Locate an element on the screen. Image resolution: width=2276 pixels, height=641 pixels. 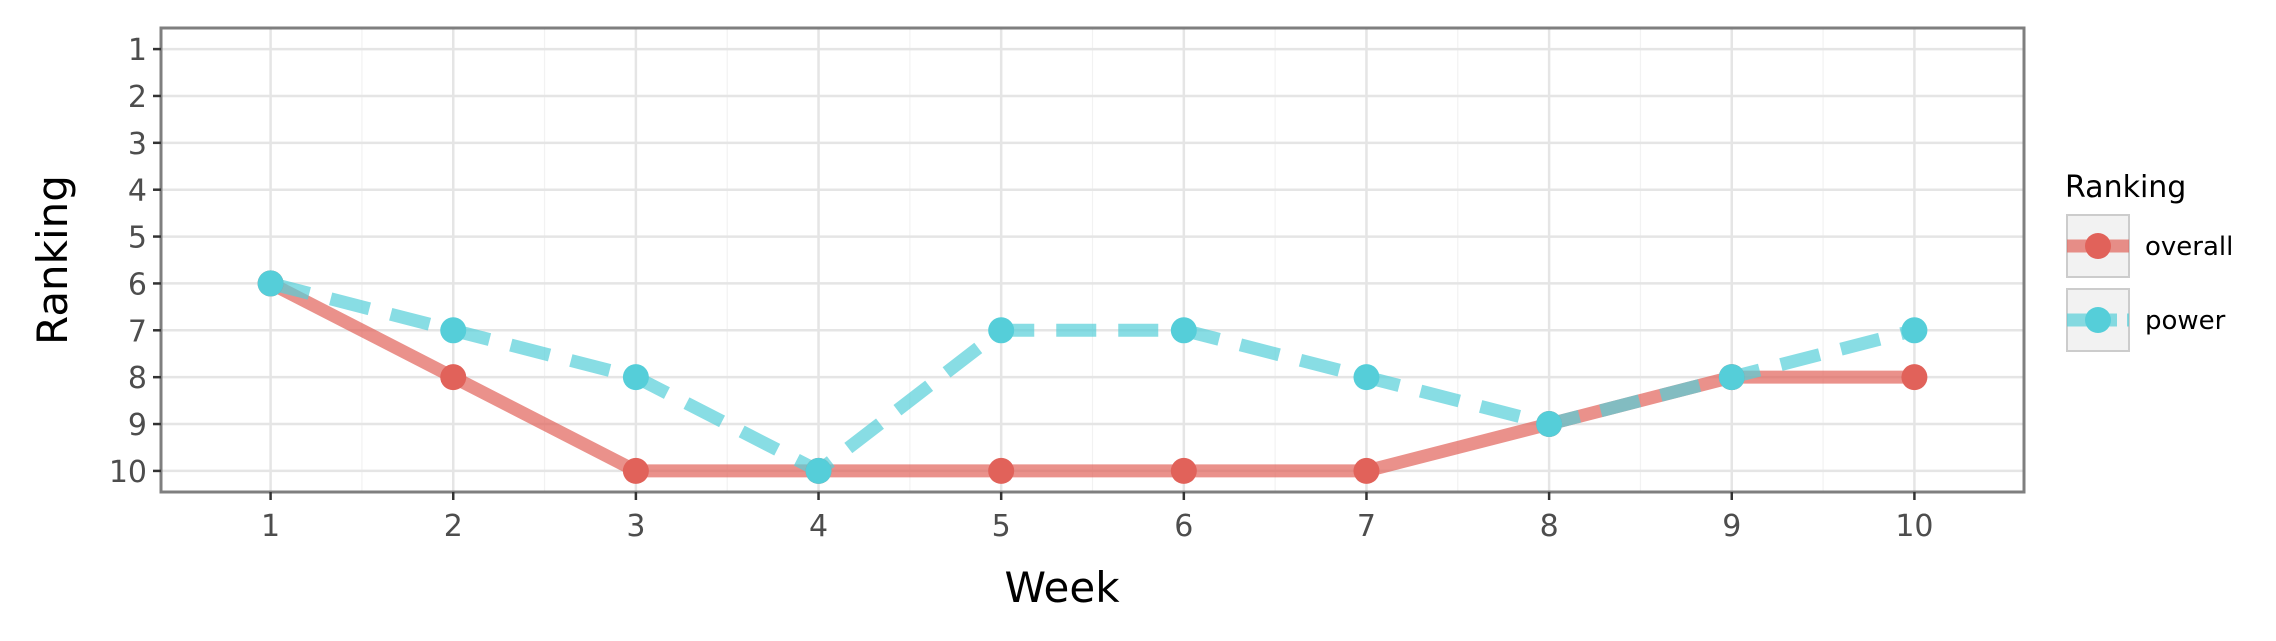
y-tick-label: 5 is located at coordinates (137, 238).